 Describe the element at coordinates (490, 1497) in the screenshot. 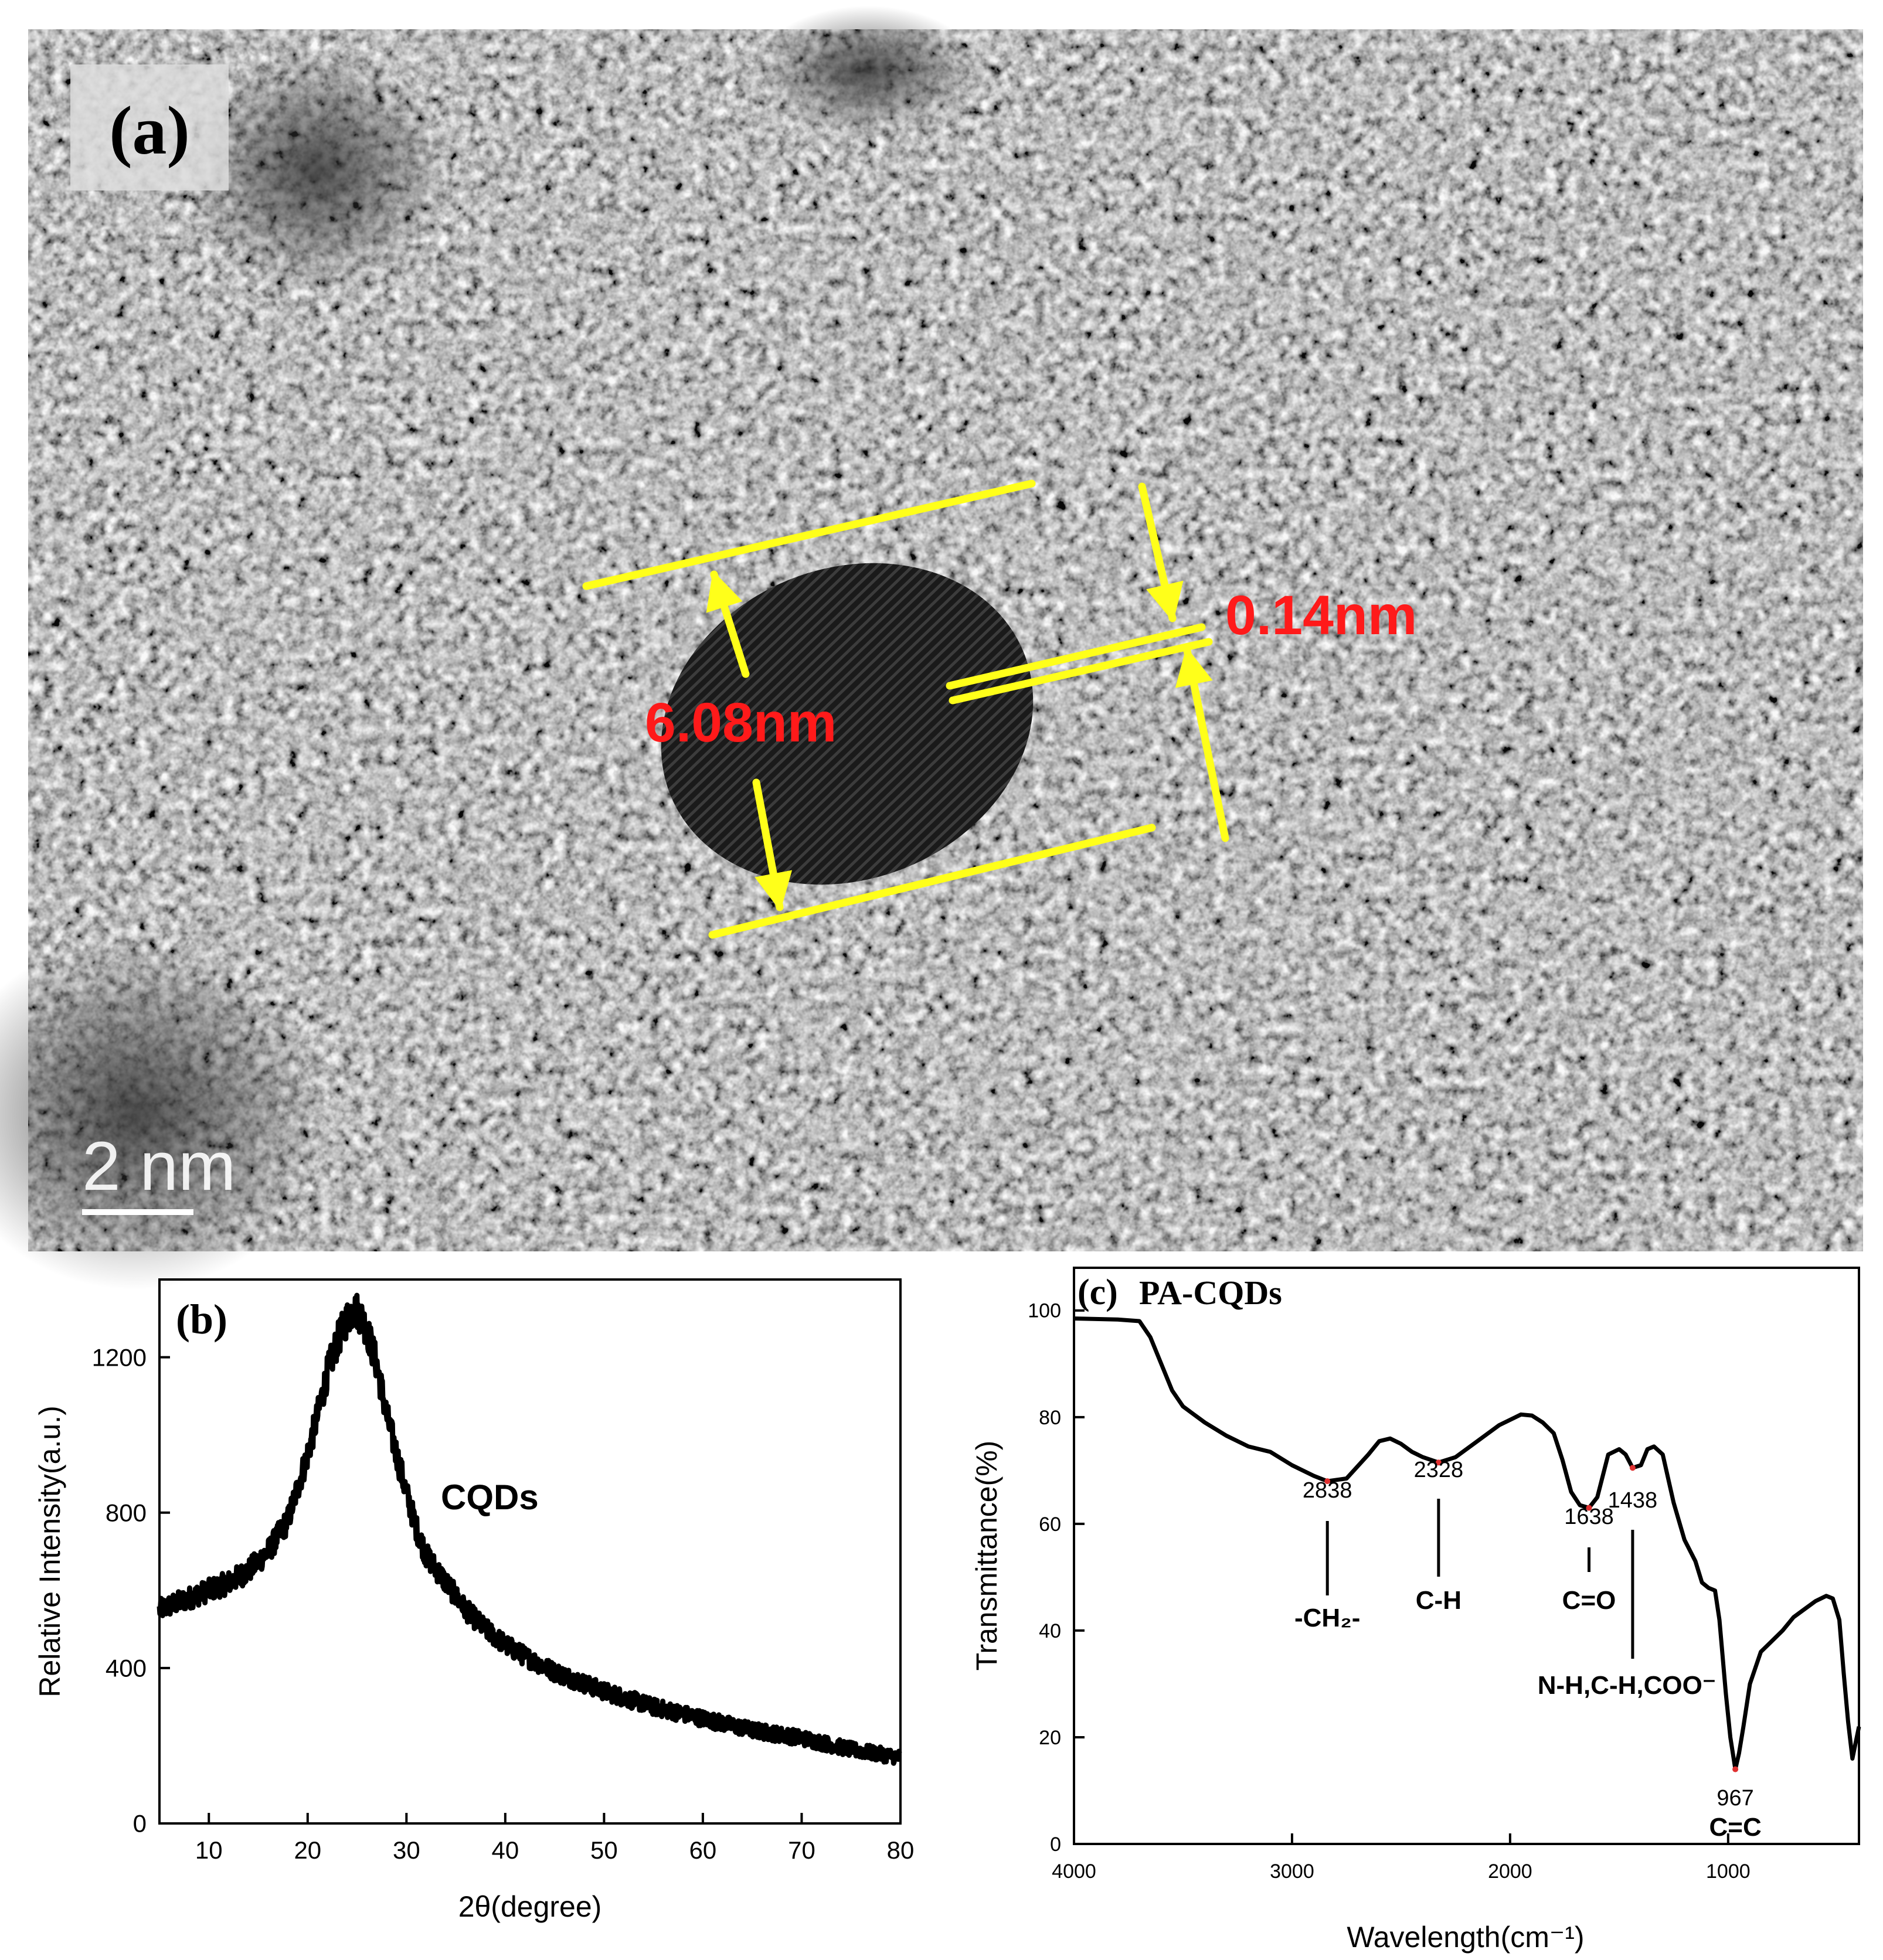

I see `panel-b-annotation: CQDs` at that location.